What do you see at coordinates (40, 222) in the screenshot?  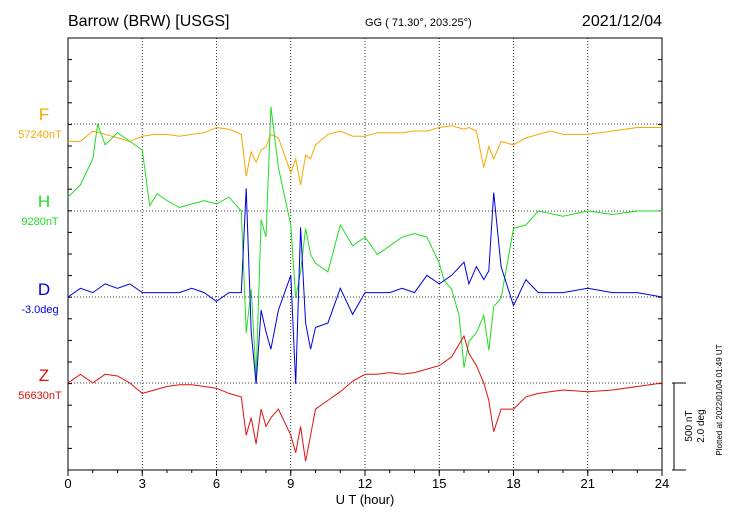 I see `series-h-baseline: 9280nT` at bounding box center [40, 222].